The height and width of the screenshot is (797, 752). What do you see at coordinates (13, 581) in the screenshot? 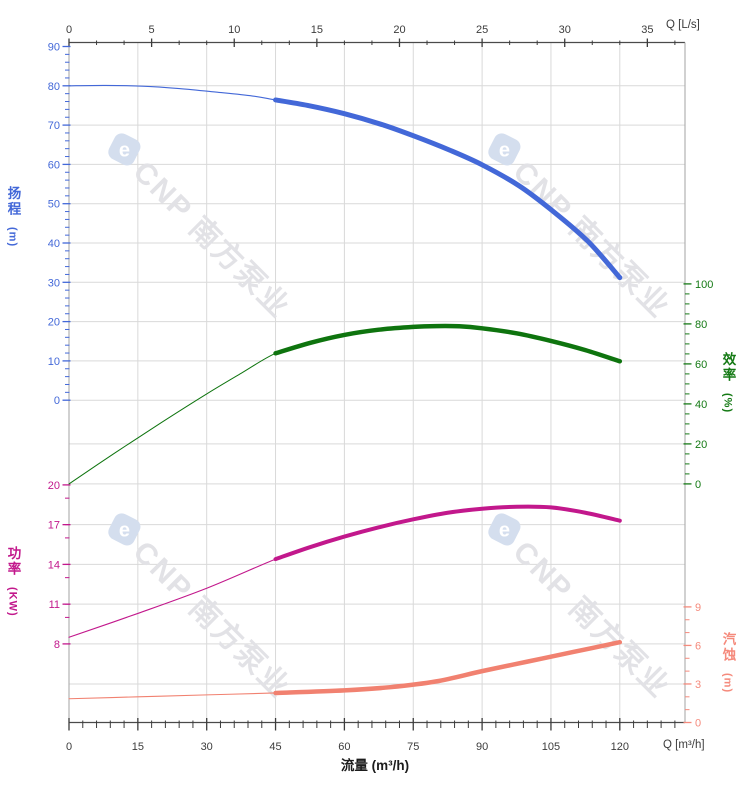
I see `power-axis-title: 功率 (KW)` at bounding box center [13, 581].